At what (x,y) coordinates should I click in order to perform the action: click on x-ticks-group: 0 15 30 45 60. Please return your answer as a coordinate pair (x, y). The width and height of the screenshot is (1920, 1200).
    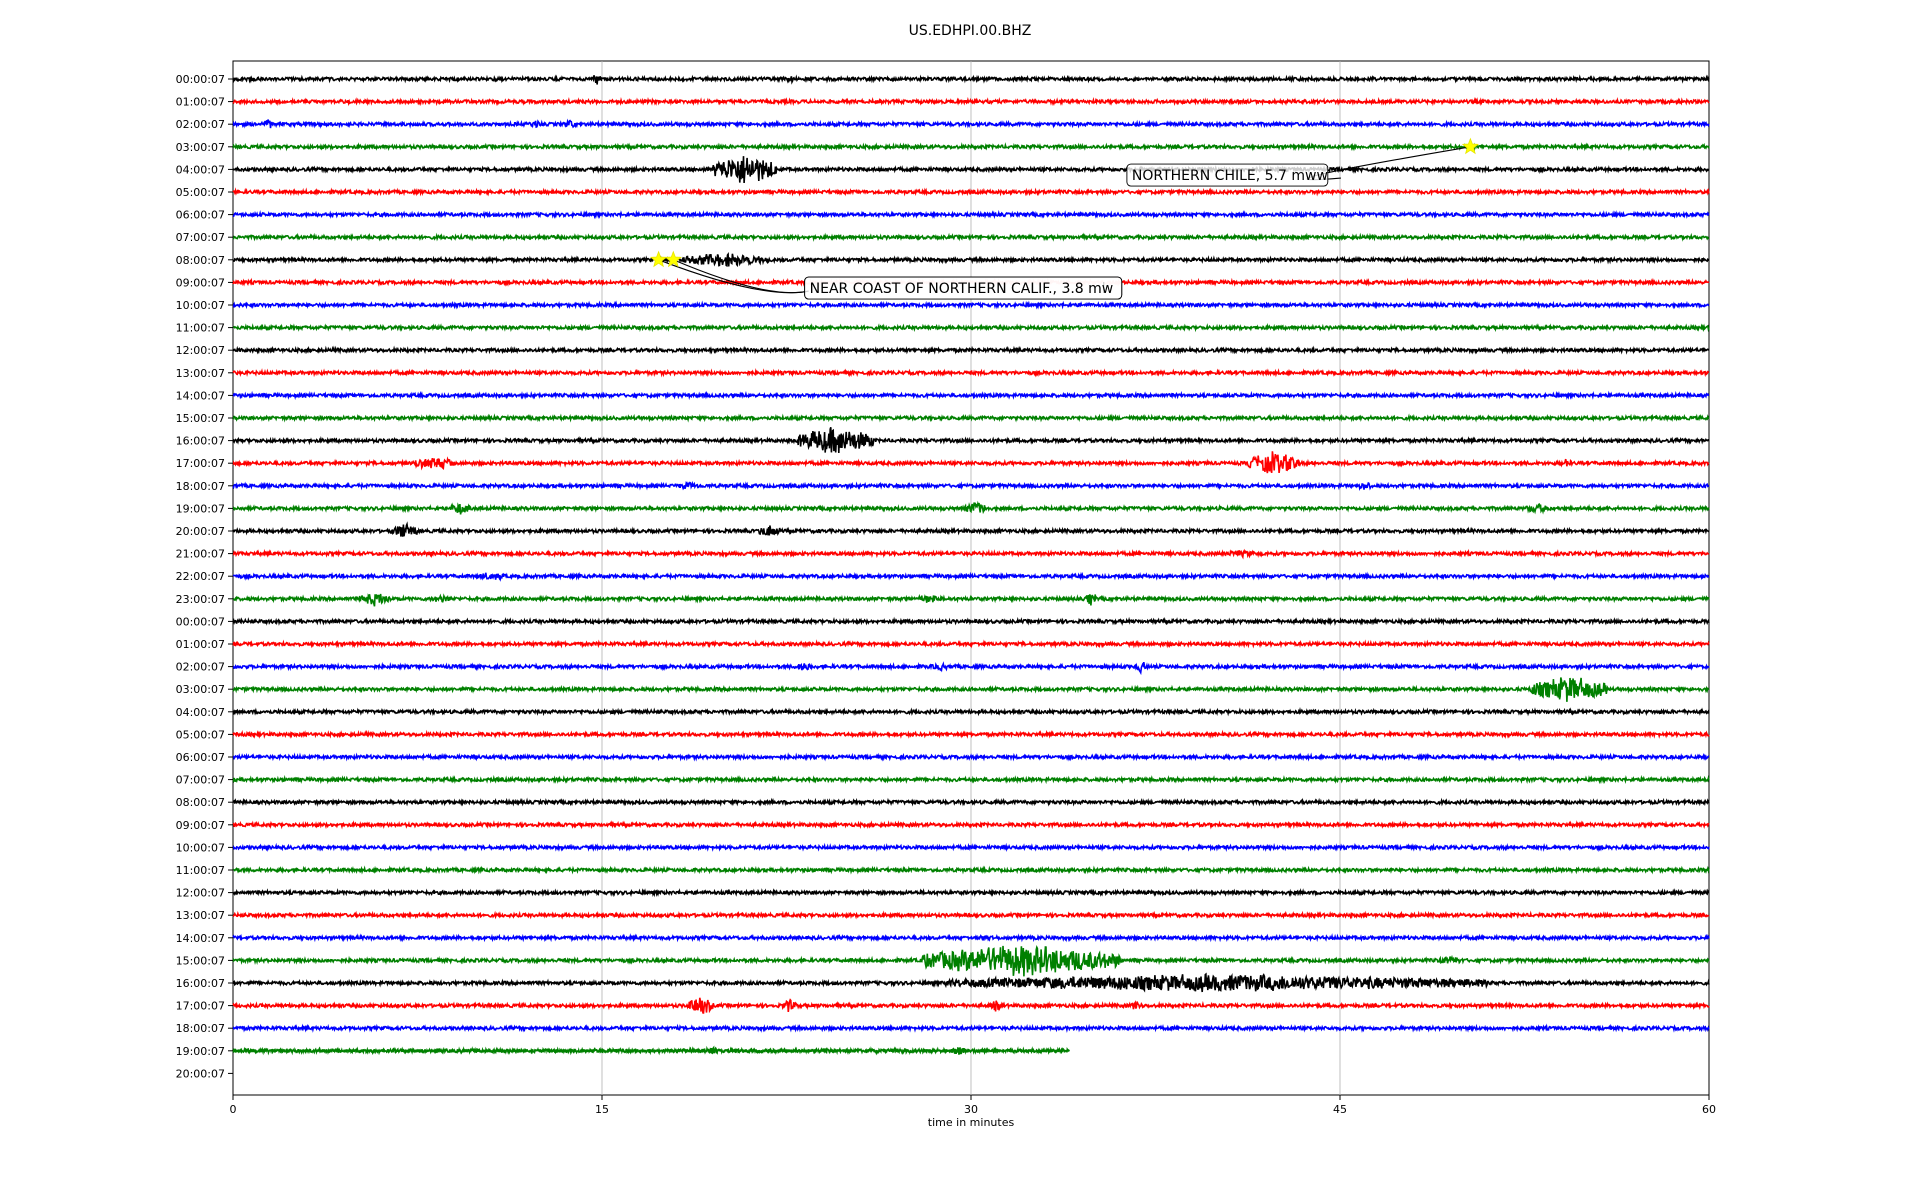
    Looking at the image, I should click on (973, 1105).